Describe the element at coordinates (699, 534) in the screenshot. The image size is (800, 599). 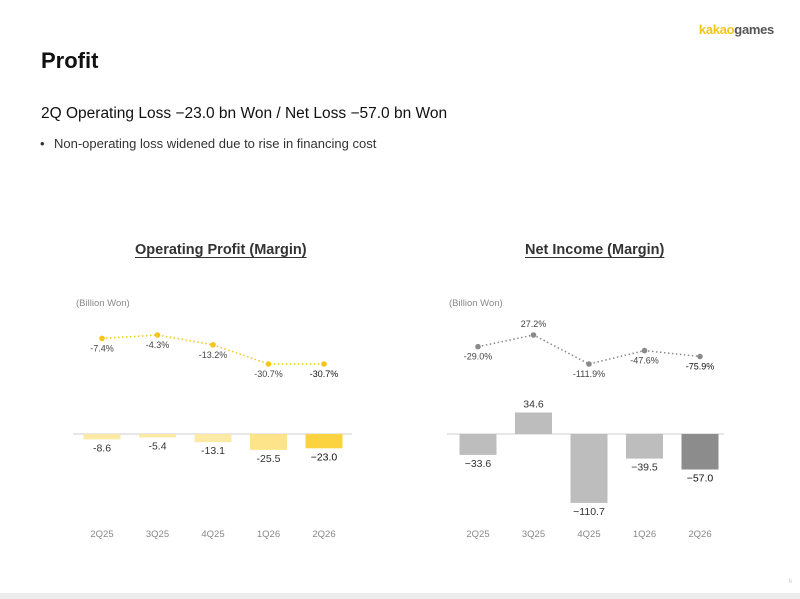
I see `ni-category-label: 2Q26` at that location.